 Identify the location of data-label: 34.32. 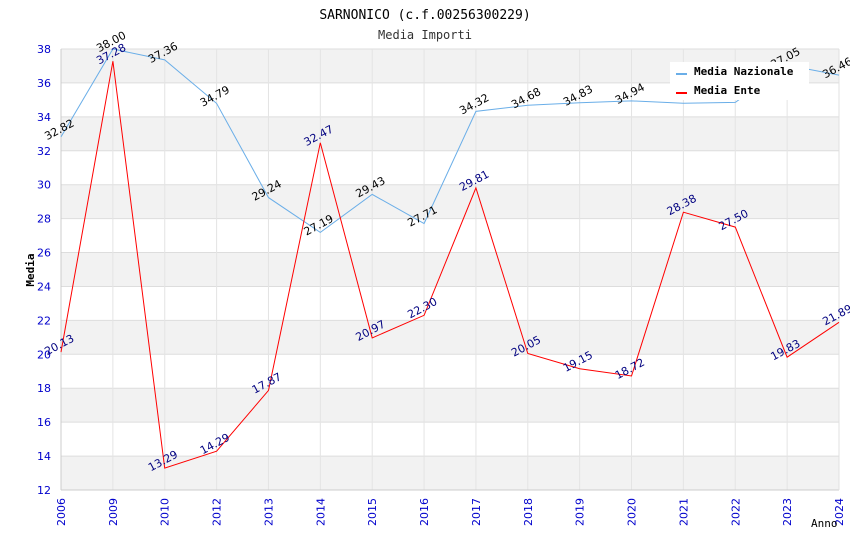
(474, 104).